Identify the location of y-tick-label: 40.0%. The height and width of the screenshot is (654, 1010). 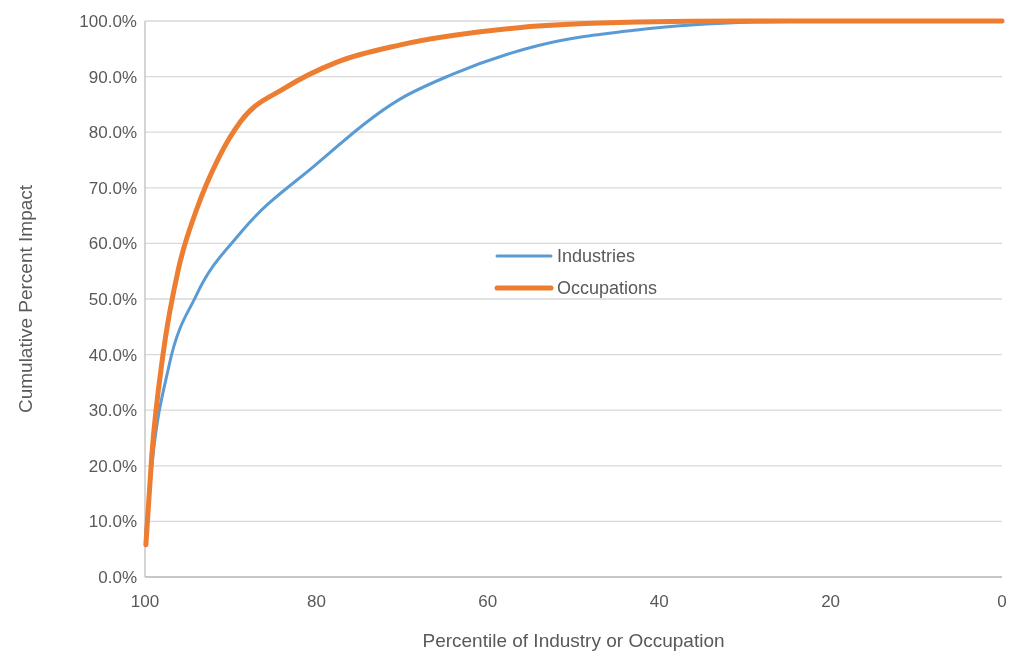
(112, 355).